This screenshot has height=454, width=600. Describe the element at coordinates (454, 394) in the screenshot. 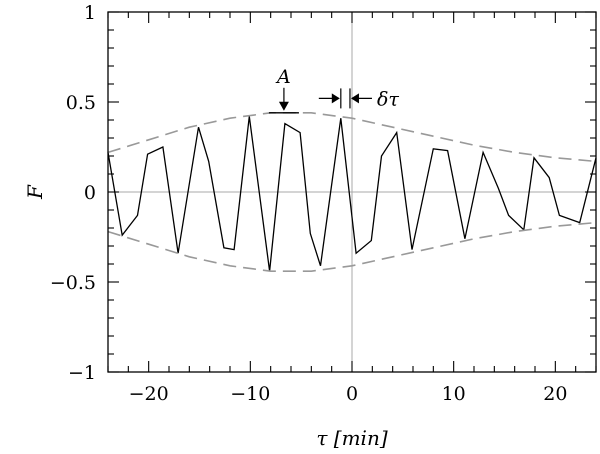

I see `x-tick-label: 10` at that location.